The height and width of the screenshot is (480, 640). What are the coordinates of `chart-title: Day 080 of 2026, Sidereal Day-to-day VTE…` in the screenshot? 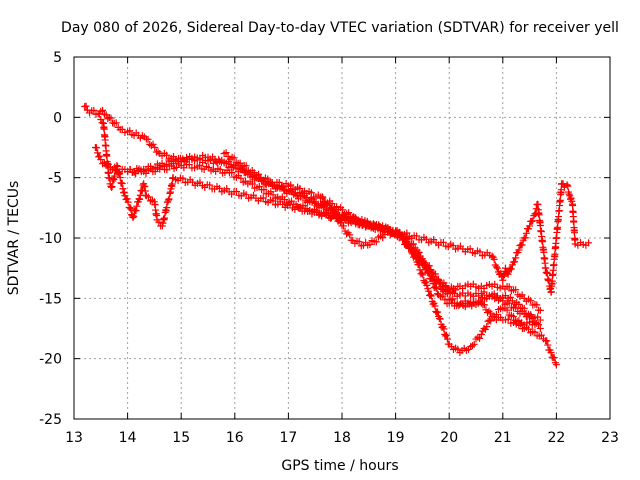 It's located at (340, 28).